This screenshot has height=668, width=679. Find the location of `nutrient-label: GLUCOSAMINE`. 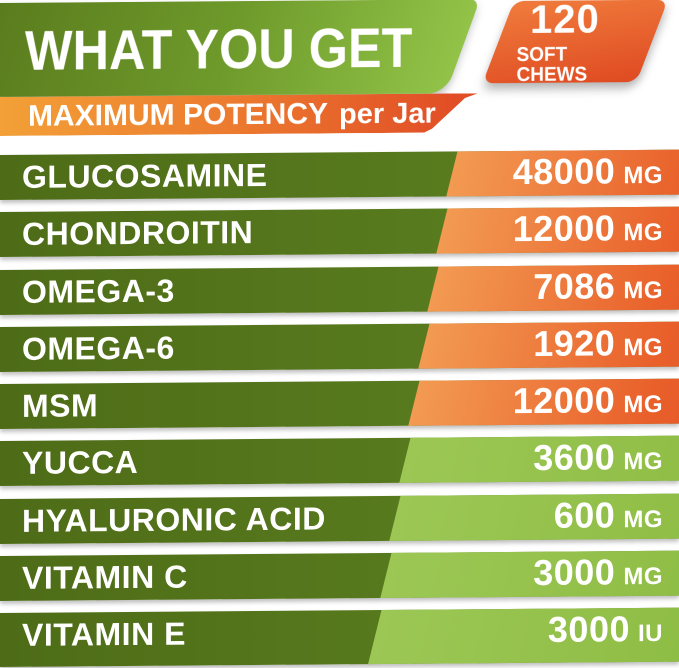

nutrient-label: GLUCOSAMINE is located at coordinates (145, 175).